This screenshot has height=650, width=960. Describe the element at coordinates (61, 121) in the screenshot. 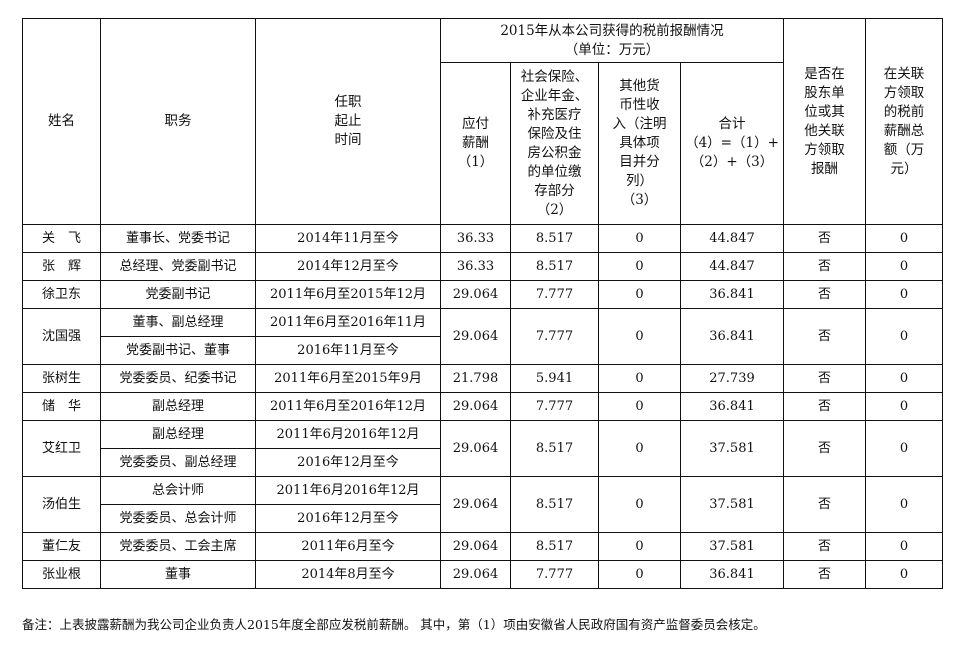

I see `header-name: 姓名` at that location.